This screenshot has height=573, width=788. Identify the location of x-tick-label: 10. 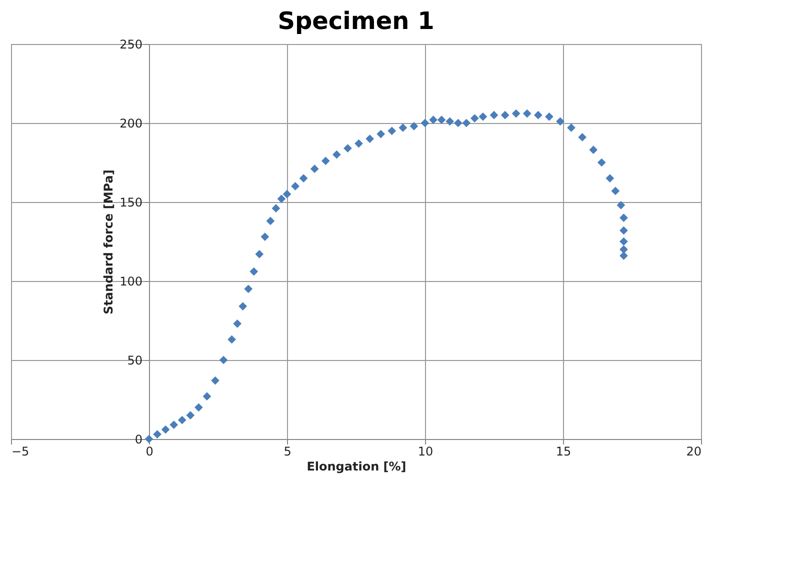
(426, 451).